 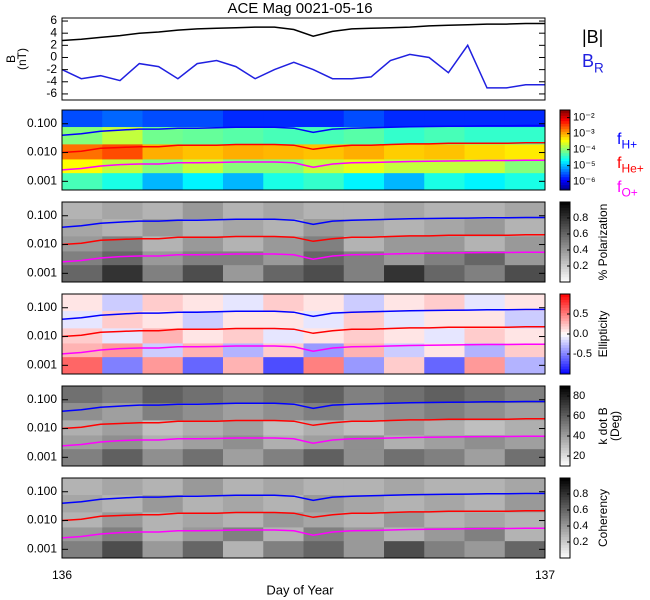 I want to click on colorbar-tick-label: 60, so click(x=579, y=416).